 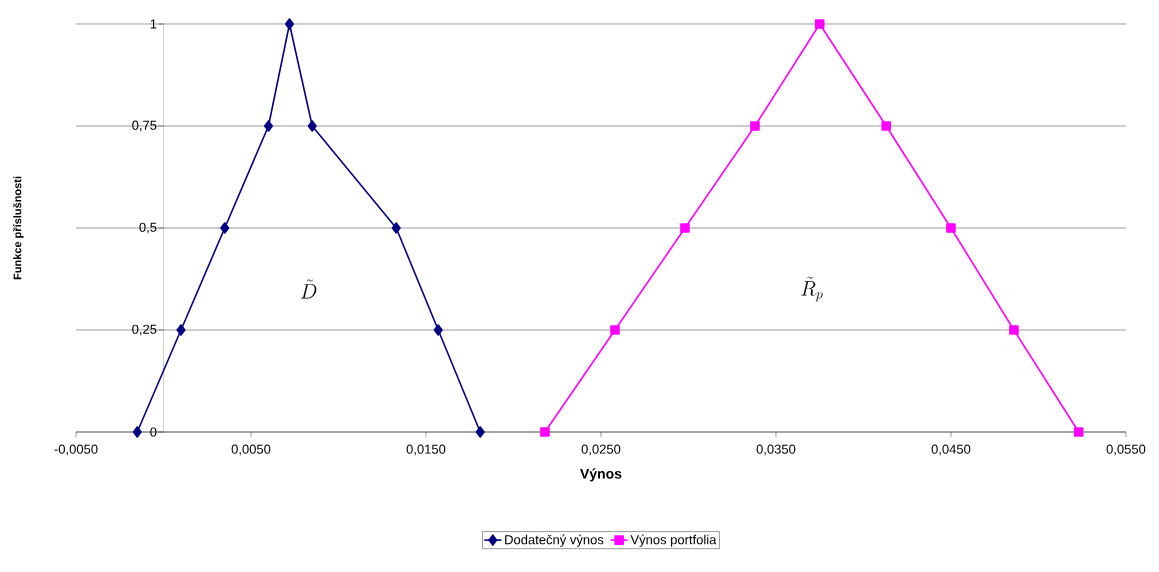 What do you see at coordinates (144, 330) in the screenshot?
I see `y-tick-label: 0,25` at bounding box center [144, 330].